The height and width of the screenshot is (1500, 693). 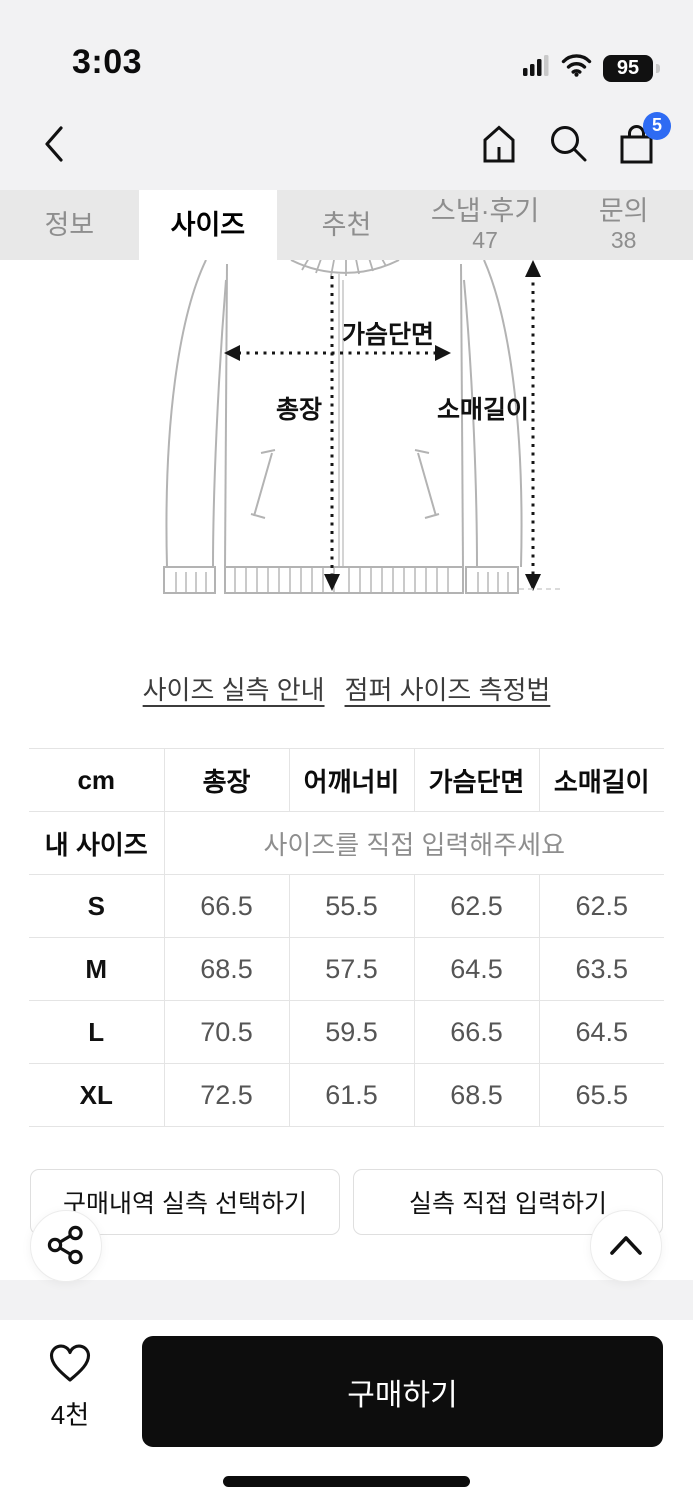 What do you see at coordinates (299, 410) in the screenshot?
I see `length-measure-label: 총장` at bounding box center [299, 410].